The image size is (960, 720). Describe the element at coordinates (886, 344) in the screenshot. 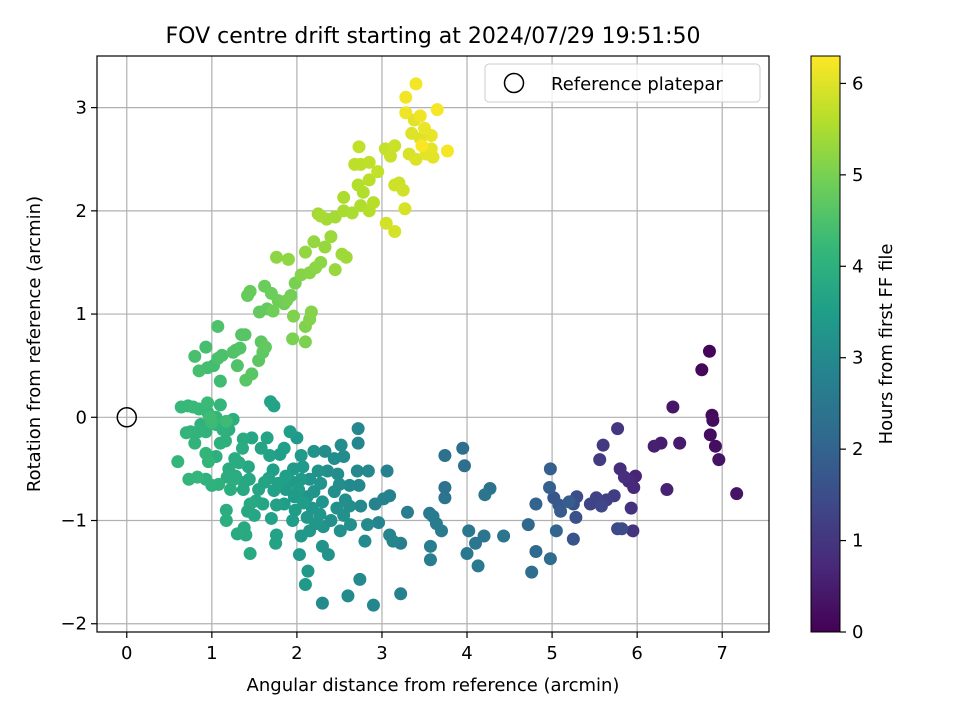

I see `colorbar-label: Hours from first FF file` at that location.